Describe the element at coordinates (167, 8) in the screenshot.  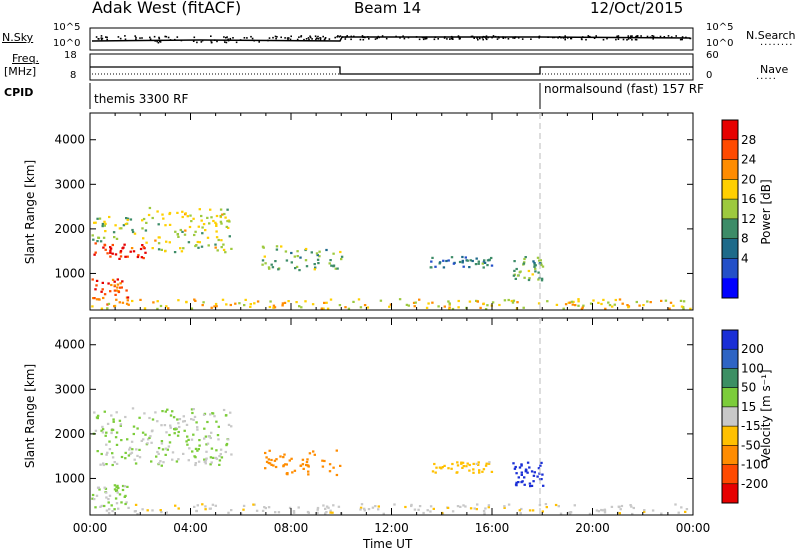
I see `station-title: Adak West (fitACF)` at that location.